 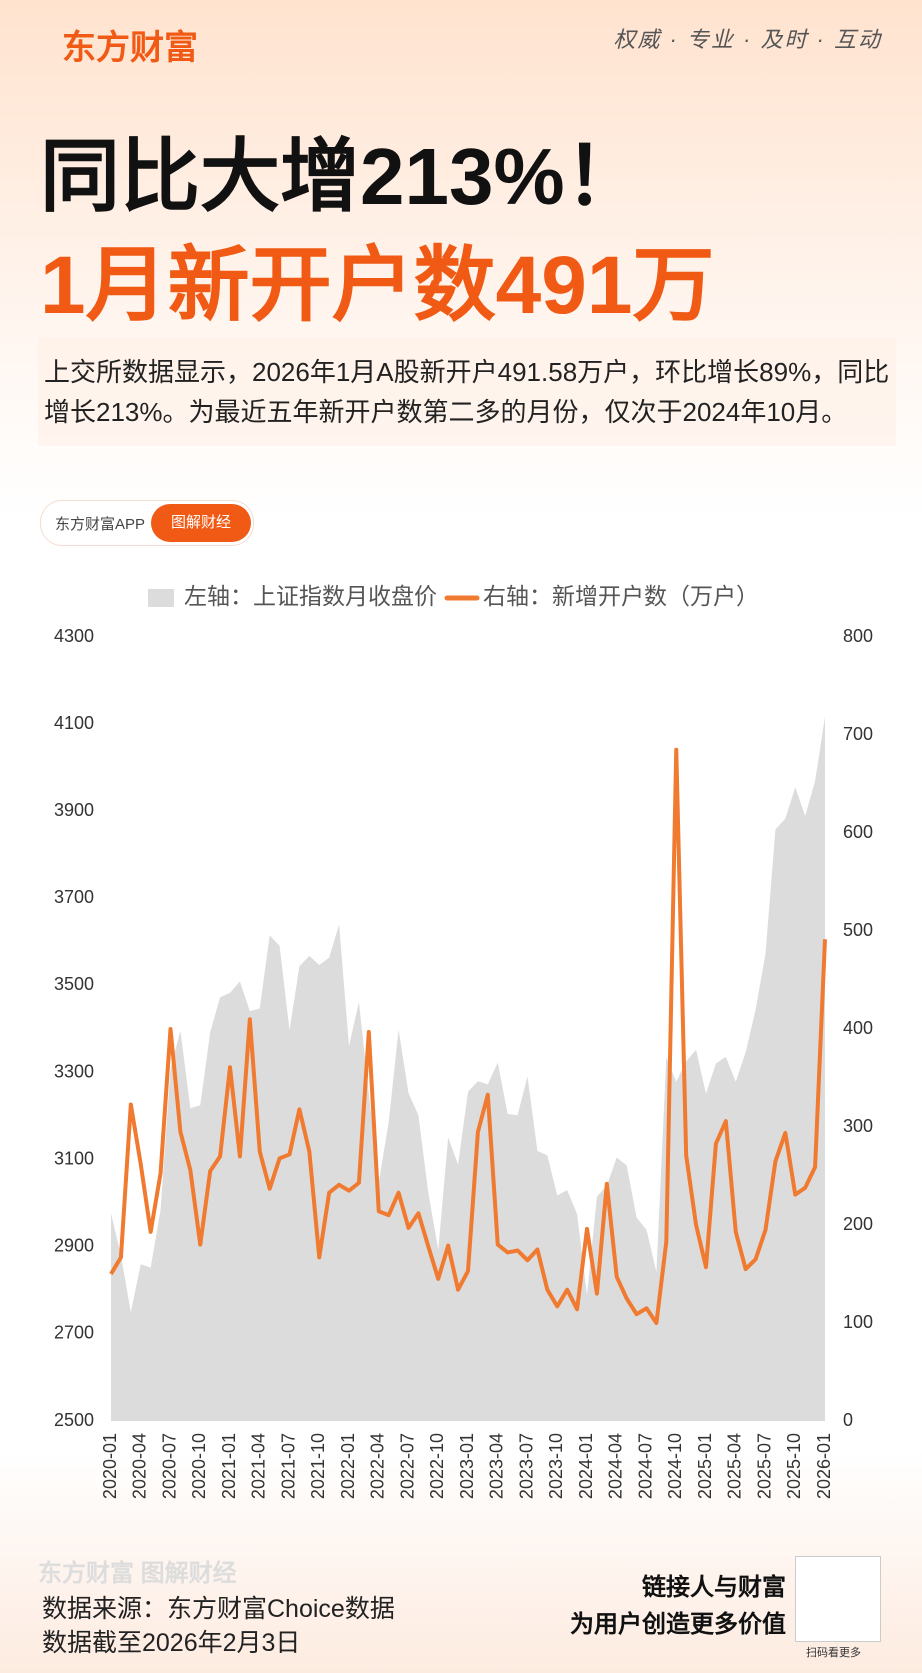 What do you see at coordinates (74, 1158) in the screenshot?
I see `y-tick-label: 3100` at bounding box center [74, 1158].